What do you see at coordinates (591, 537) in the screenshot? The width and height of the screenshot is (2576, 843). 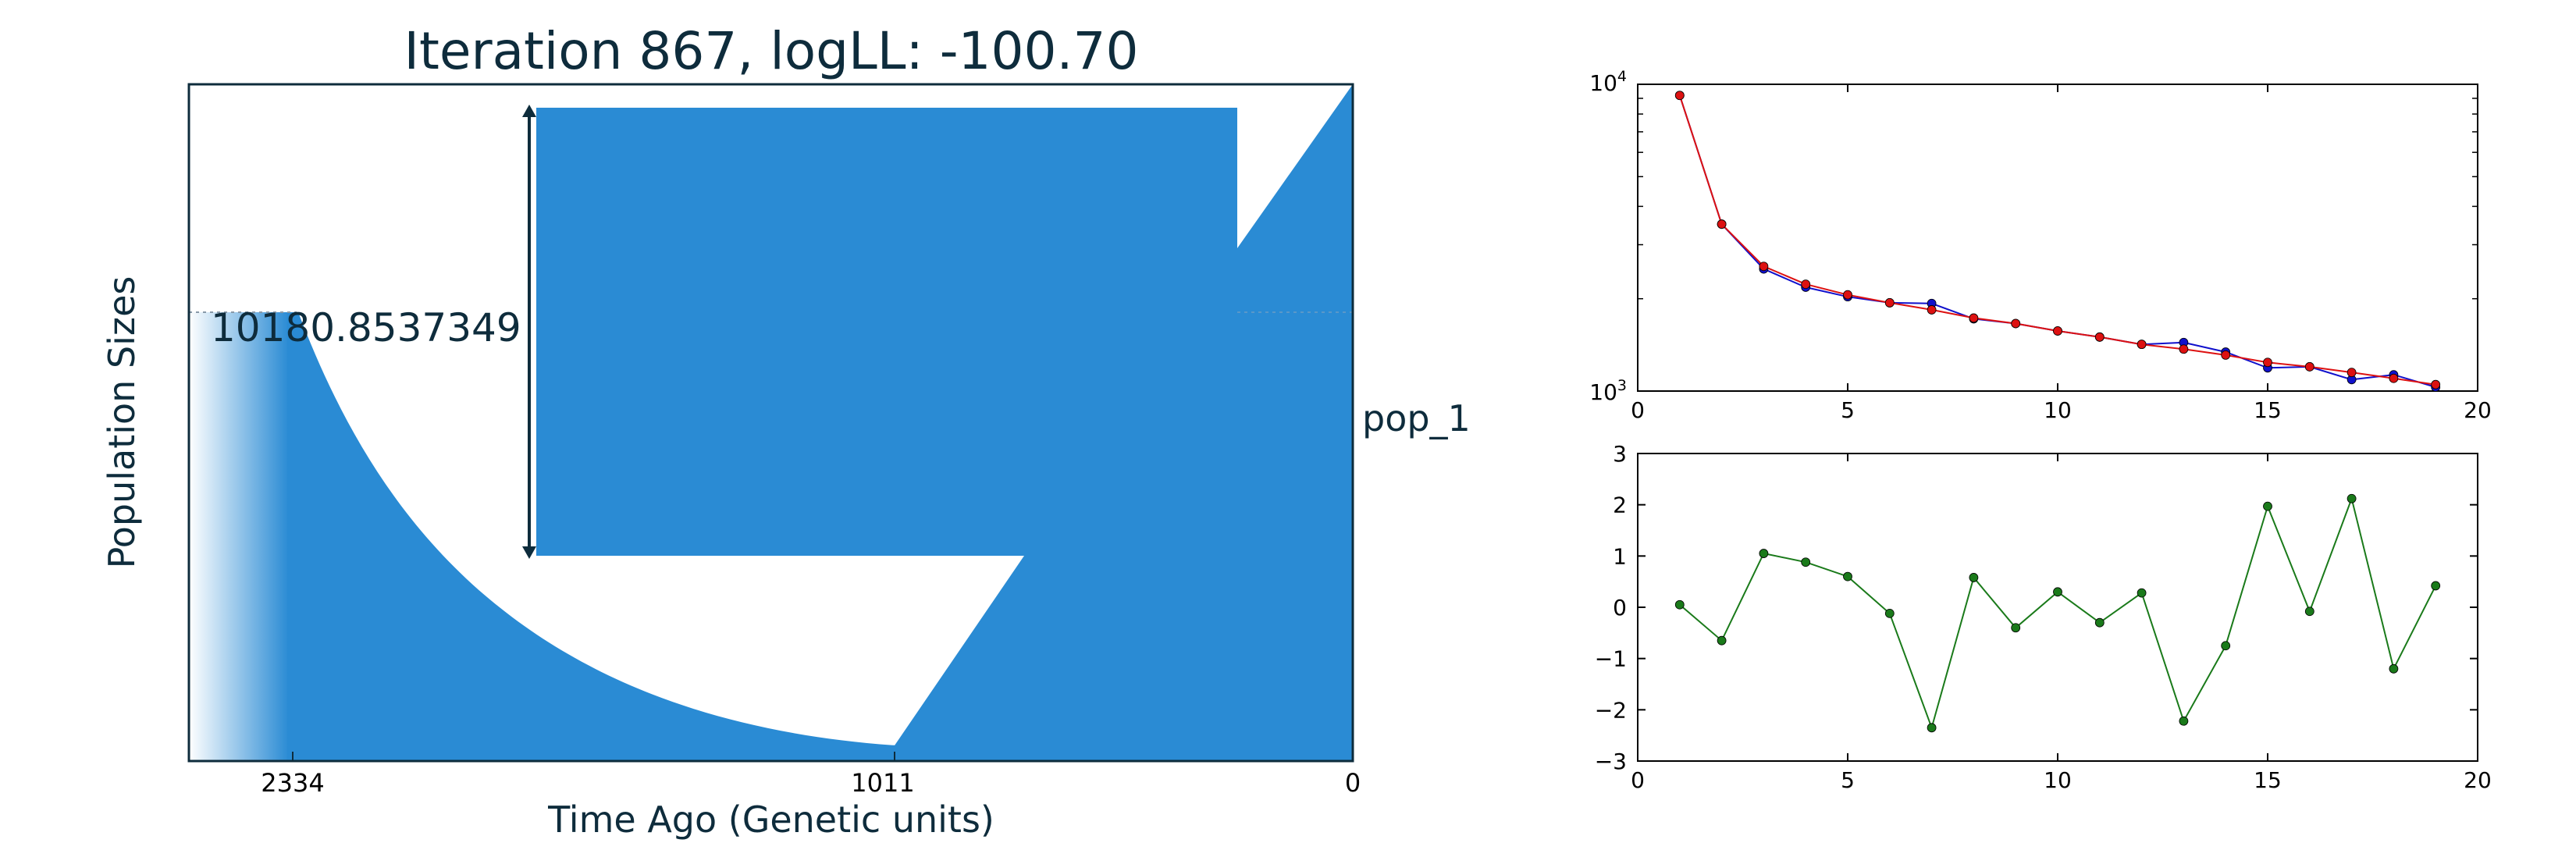 I see `population-ancestral-area` at bounding box center [591, 537].